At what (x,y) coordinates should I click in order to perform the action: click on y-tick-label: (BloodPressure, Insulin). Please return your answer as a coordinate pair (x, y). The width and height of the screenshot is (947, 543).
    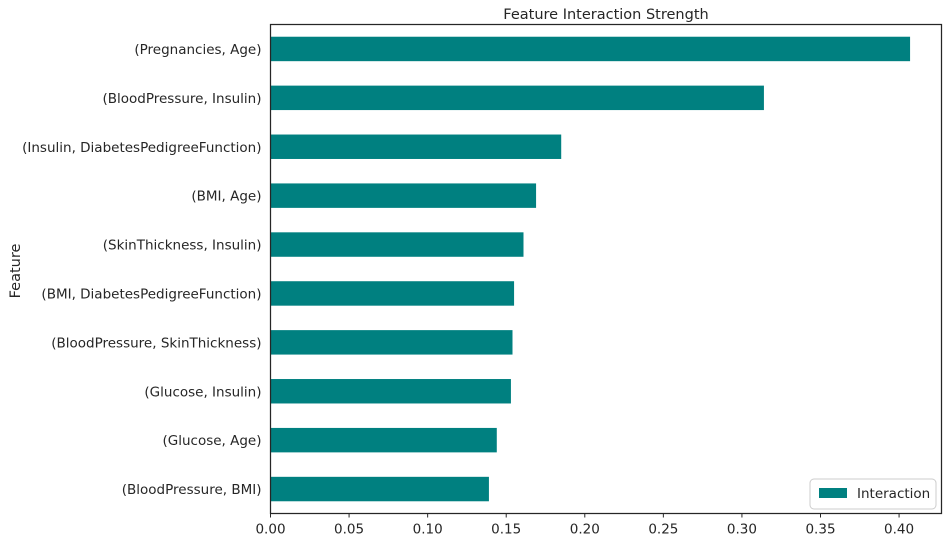
    Looking at the image, I should click on (181, 99).